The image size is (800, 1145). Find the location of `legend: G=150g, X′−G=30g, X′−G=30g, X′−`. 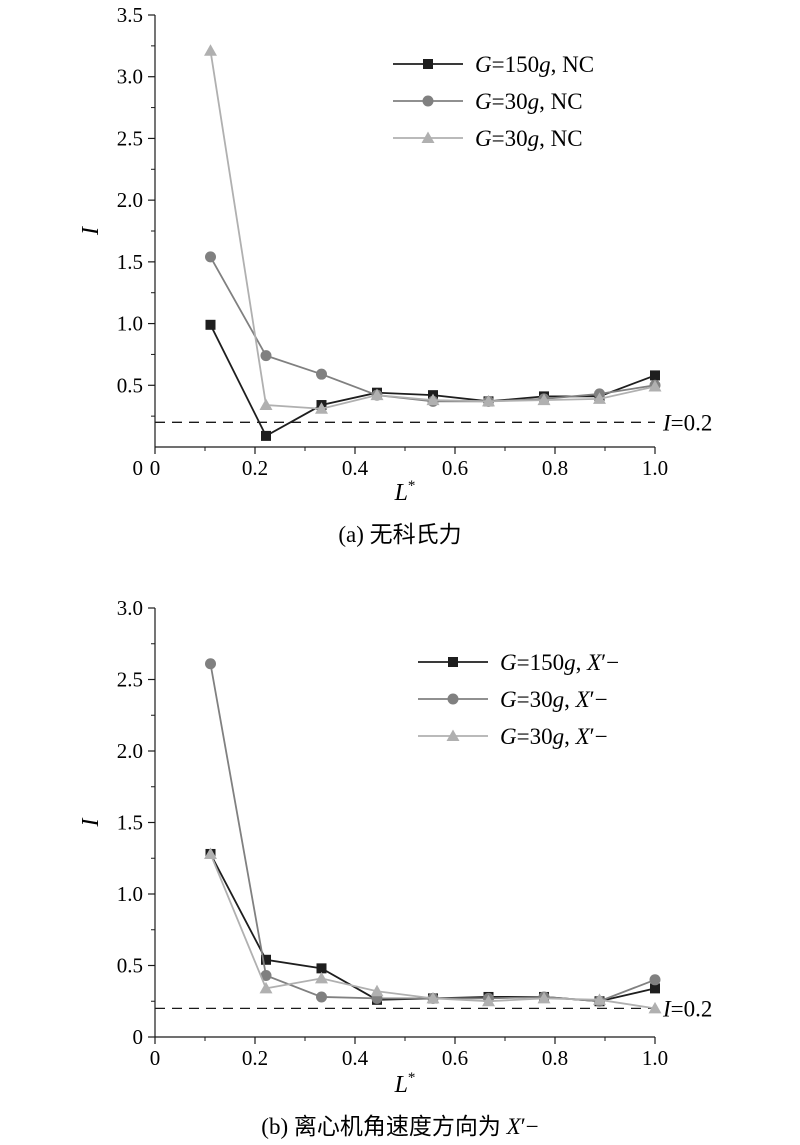

legend: G=150g, X′−G=30g, X′−G=30g, X′− is located at coordinates (518, 699).